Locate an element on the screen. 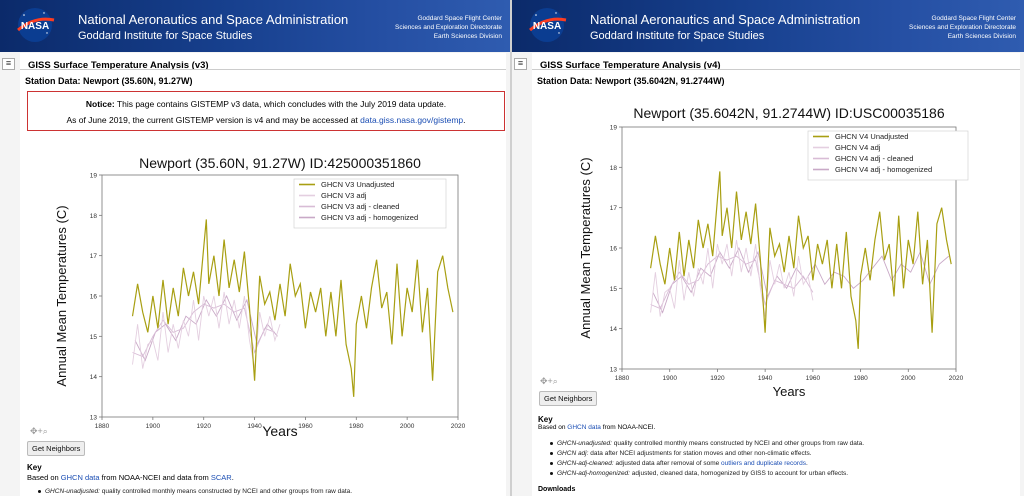  panel-divider is located at coordinates (511, 248).